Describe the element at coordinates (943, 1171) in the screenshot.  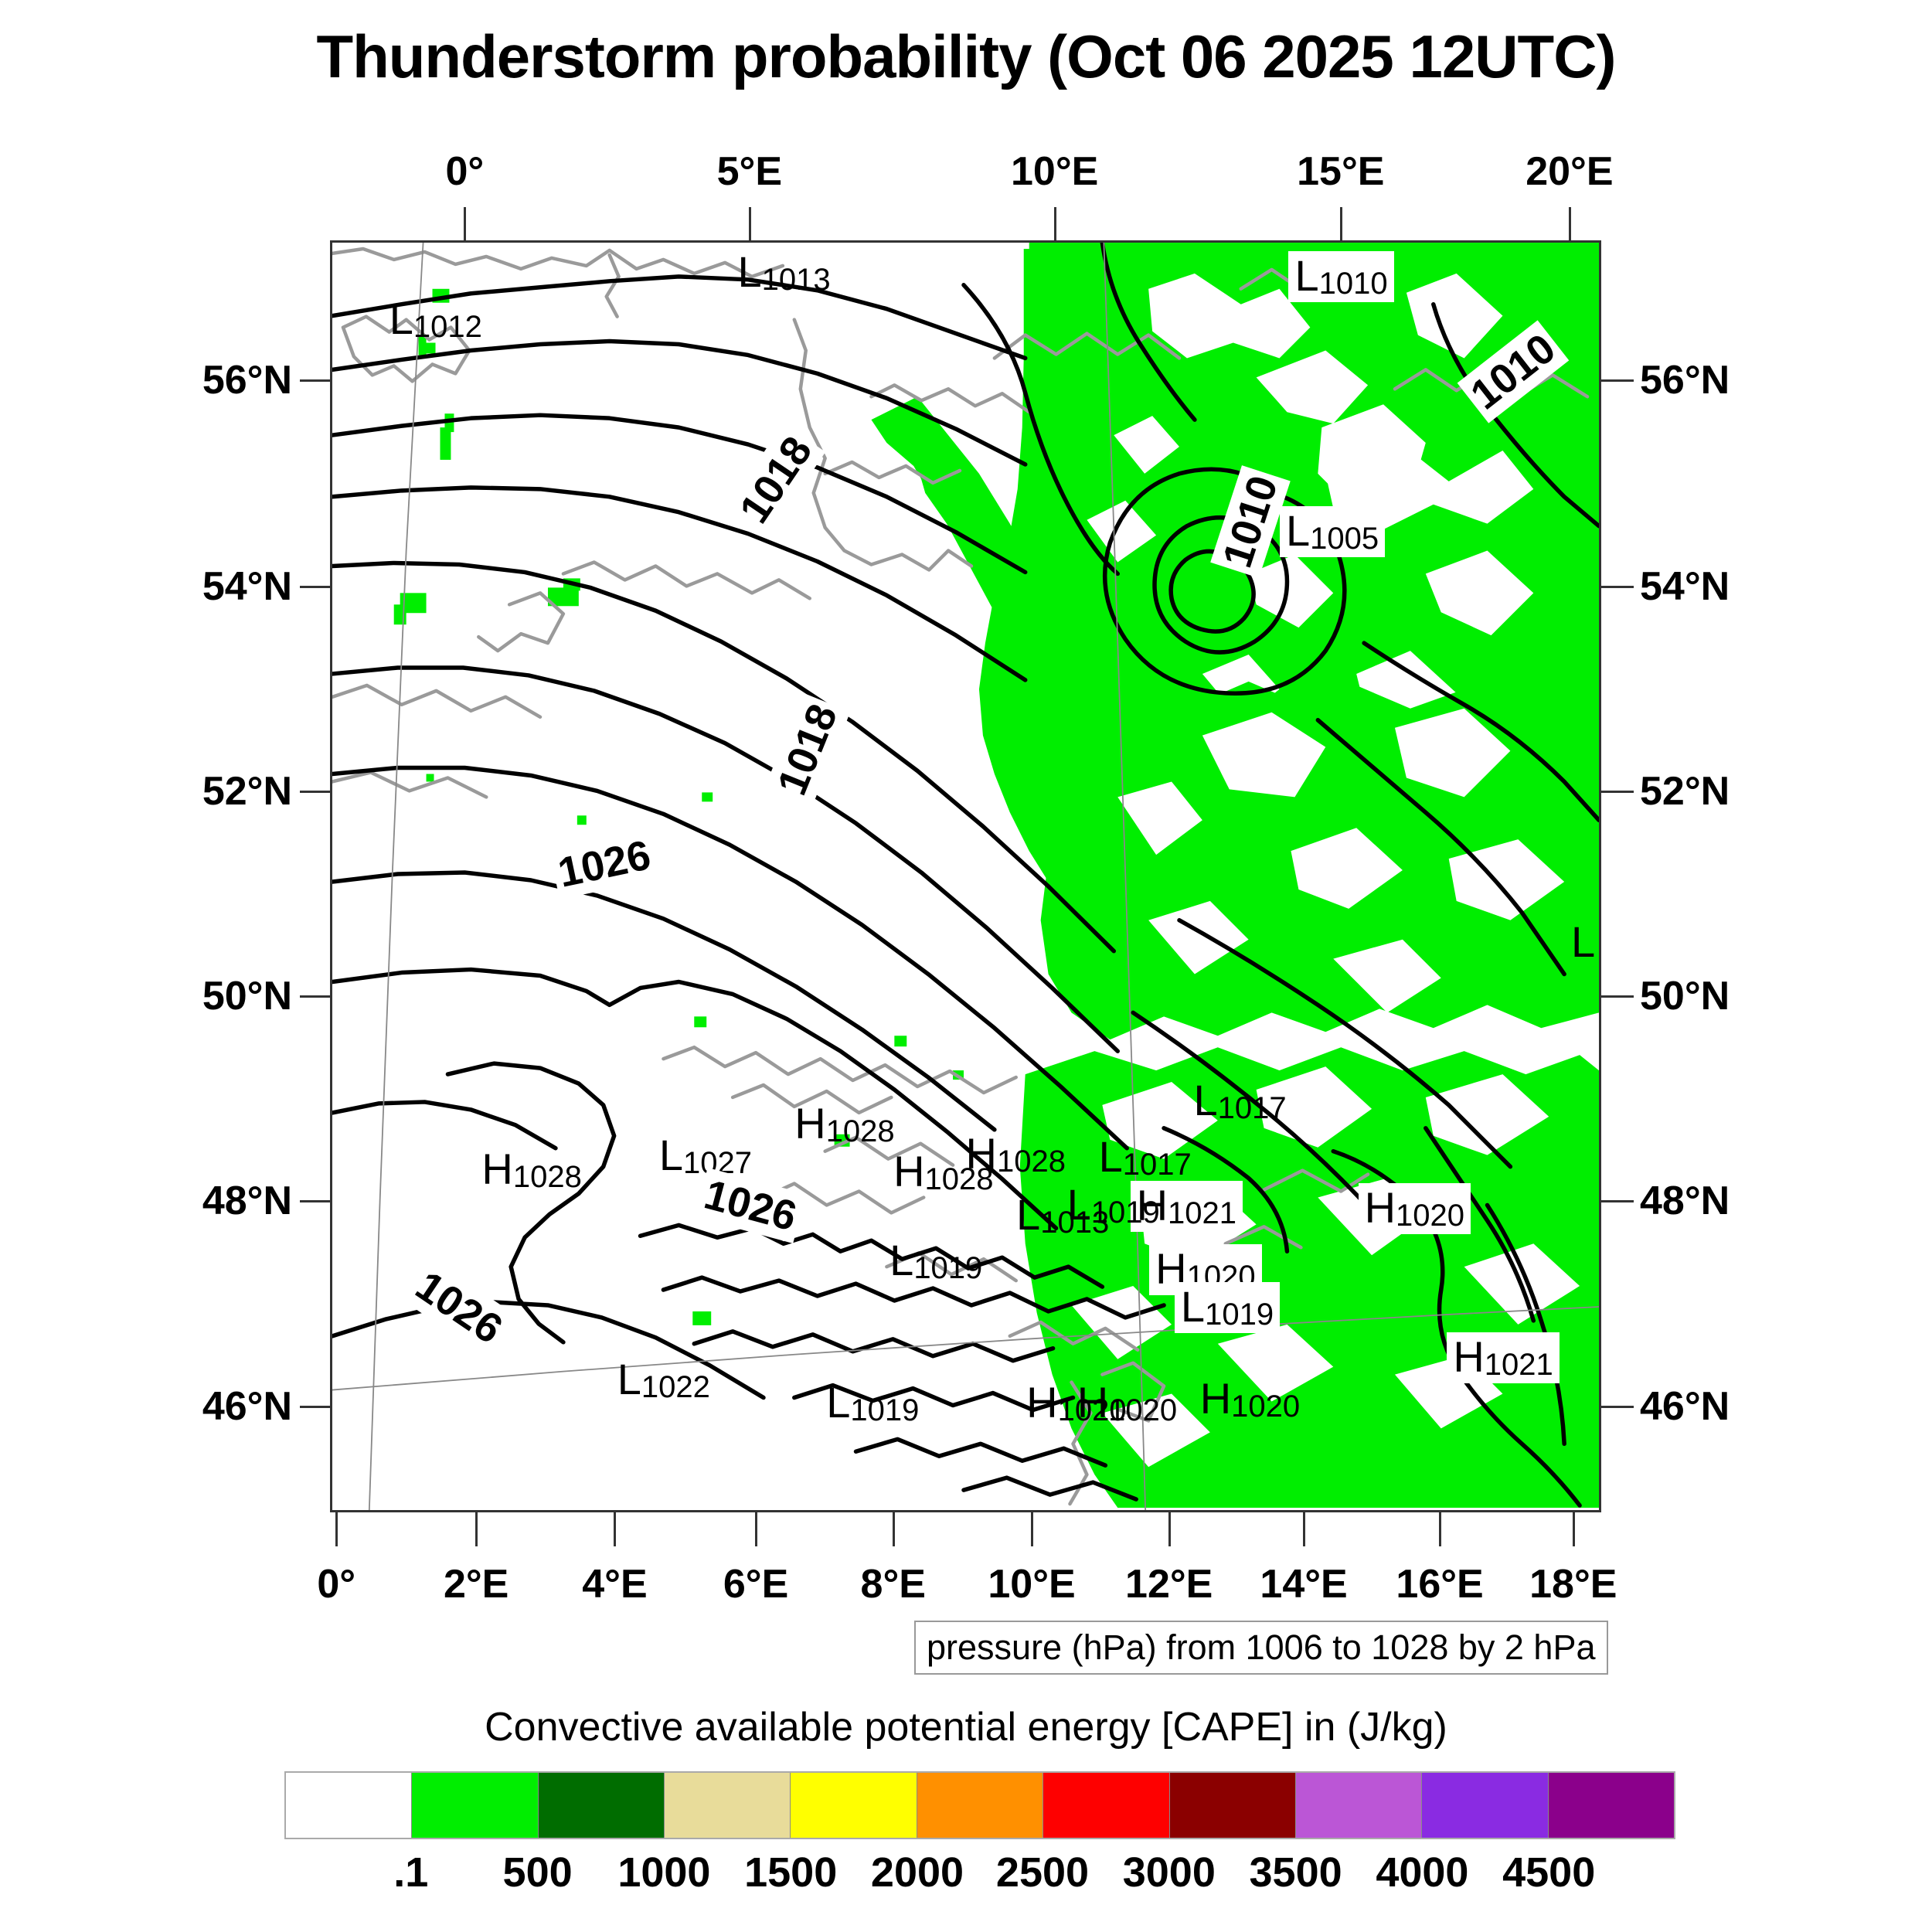
I see `pressure-centre-h-9: H1028` at that location.